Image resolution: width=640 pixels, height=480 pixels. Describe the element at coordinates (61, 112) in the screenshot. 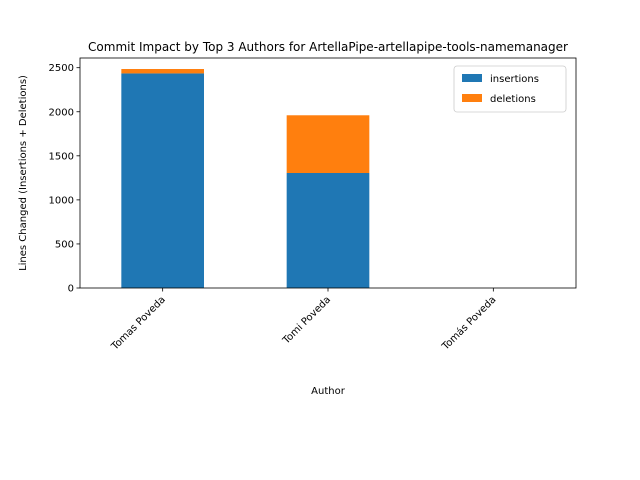

I see `y-tick-label: 2000` at that location.